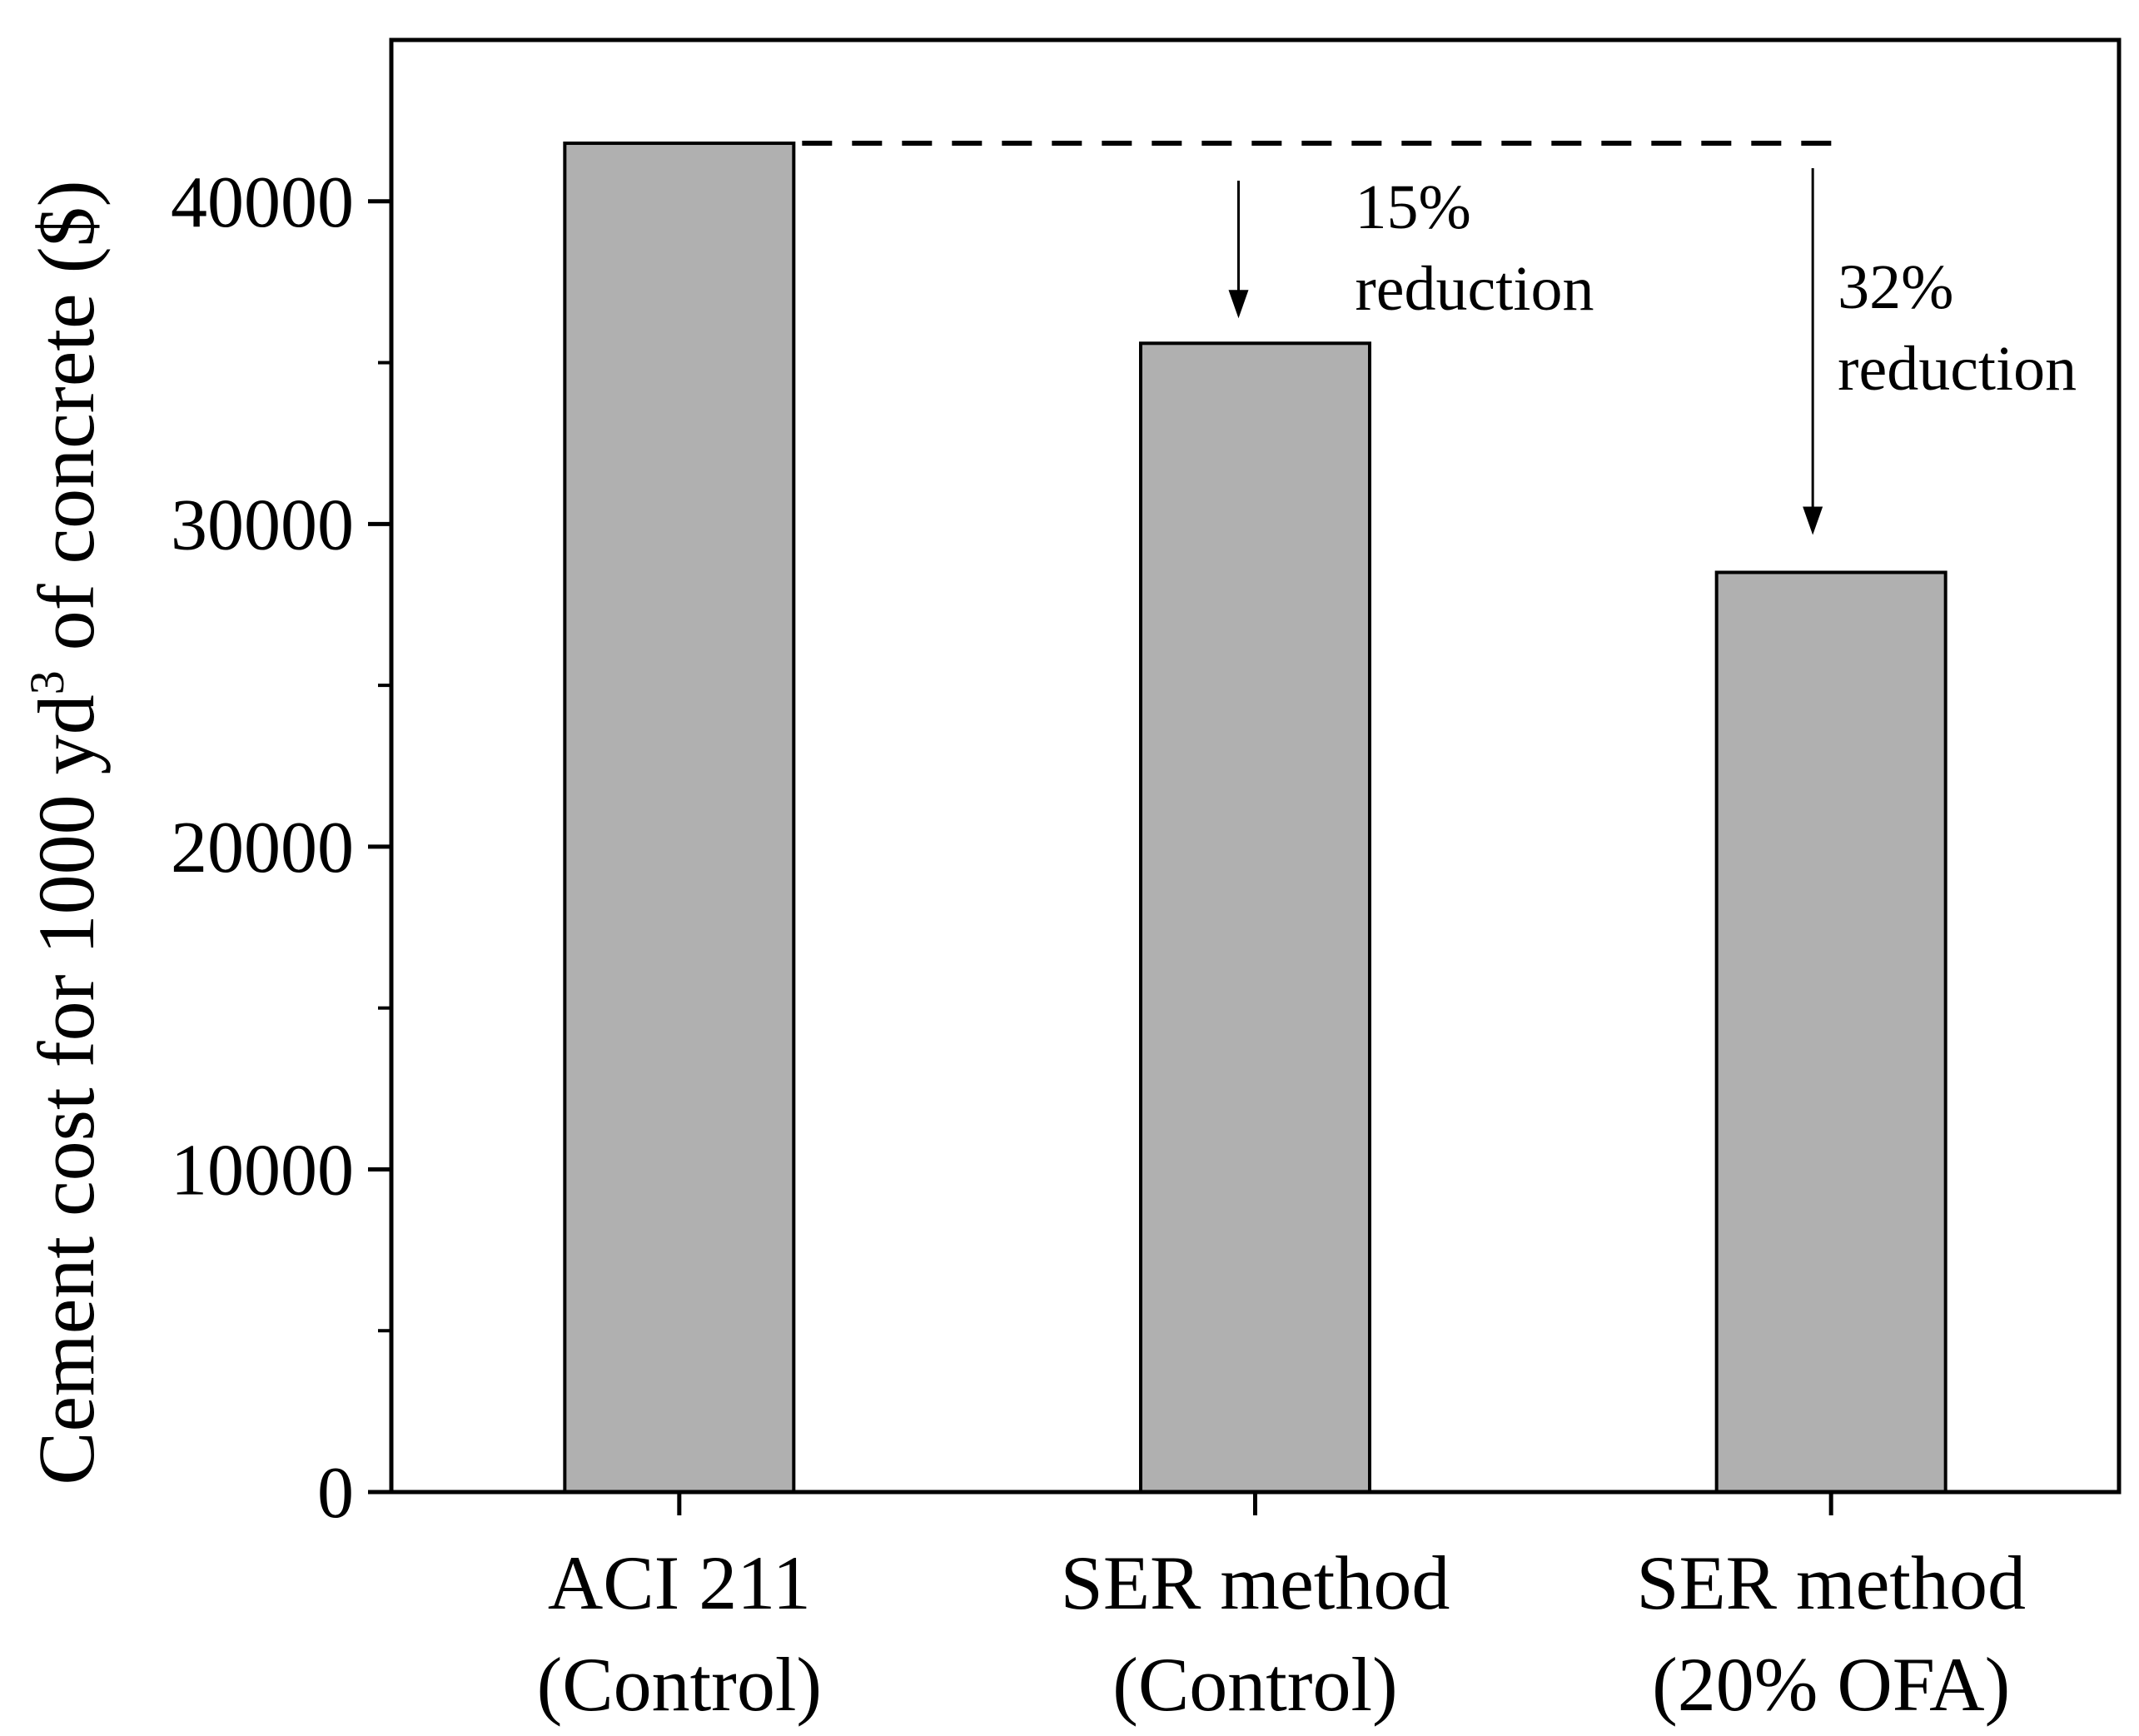  I want to click on y-tick-label-0: 0, so click(335, 1493).